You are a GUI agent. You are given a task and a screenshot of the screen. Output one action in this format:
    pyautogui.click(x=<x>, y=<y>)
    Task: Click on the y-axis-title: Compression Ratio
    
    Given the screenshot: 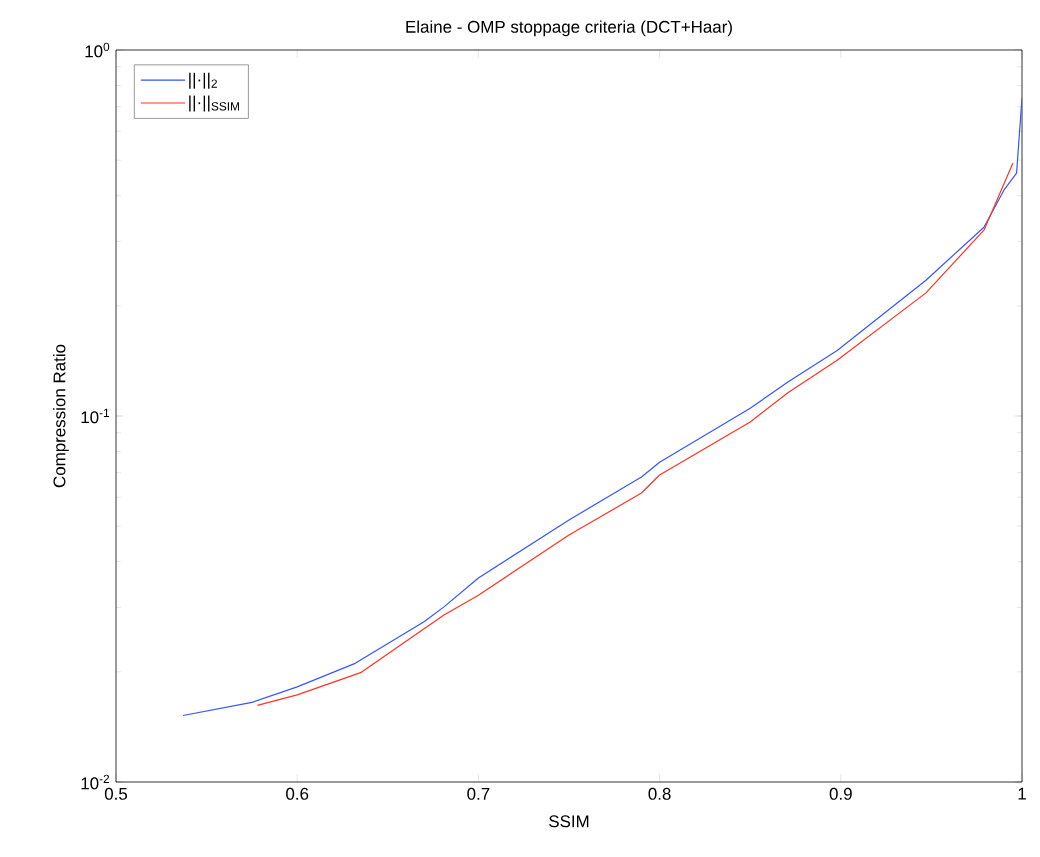 What is the action you would take?
    pyautogui.click(x=61, y=416)
    